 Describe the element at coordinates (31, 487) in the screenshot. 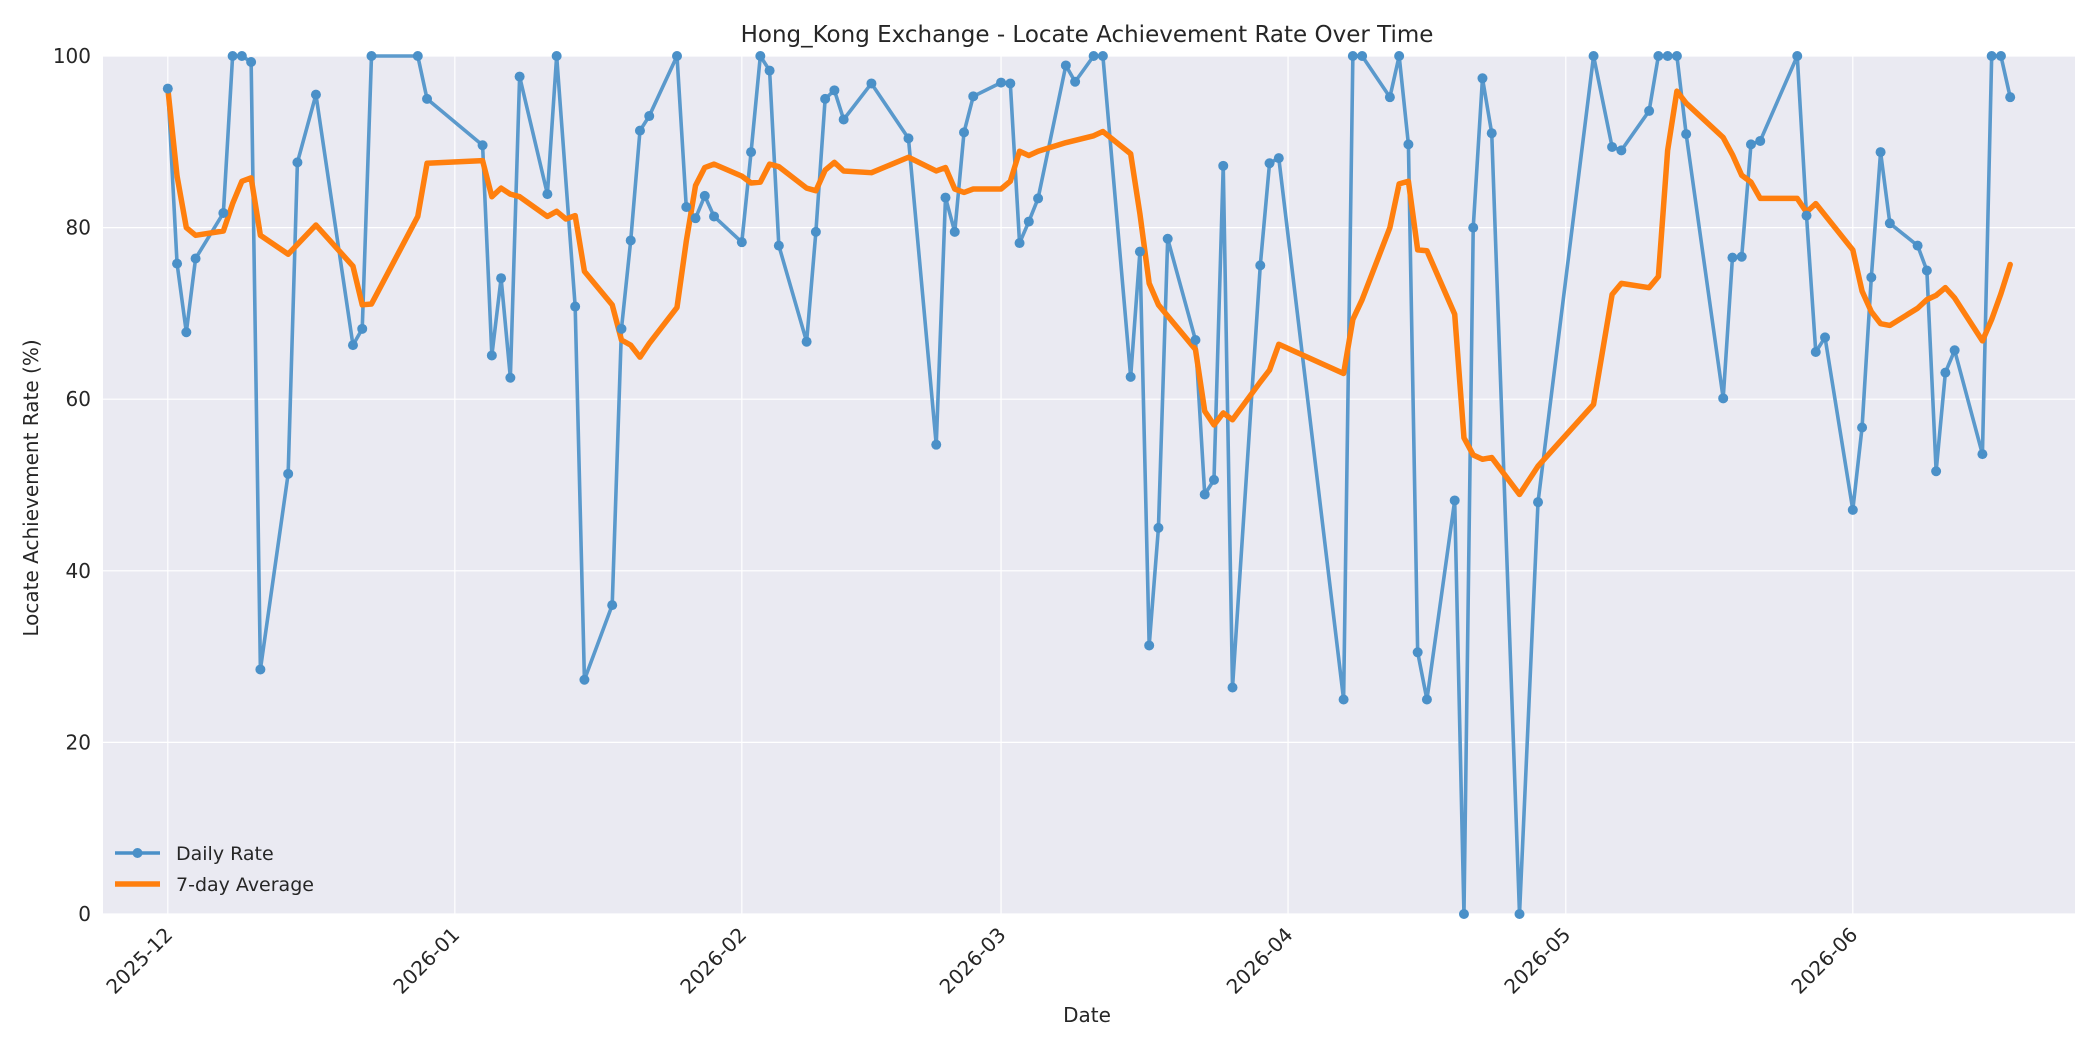

I see `y-axis-title: Locate Achievement Rate (%)` at that location.